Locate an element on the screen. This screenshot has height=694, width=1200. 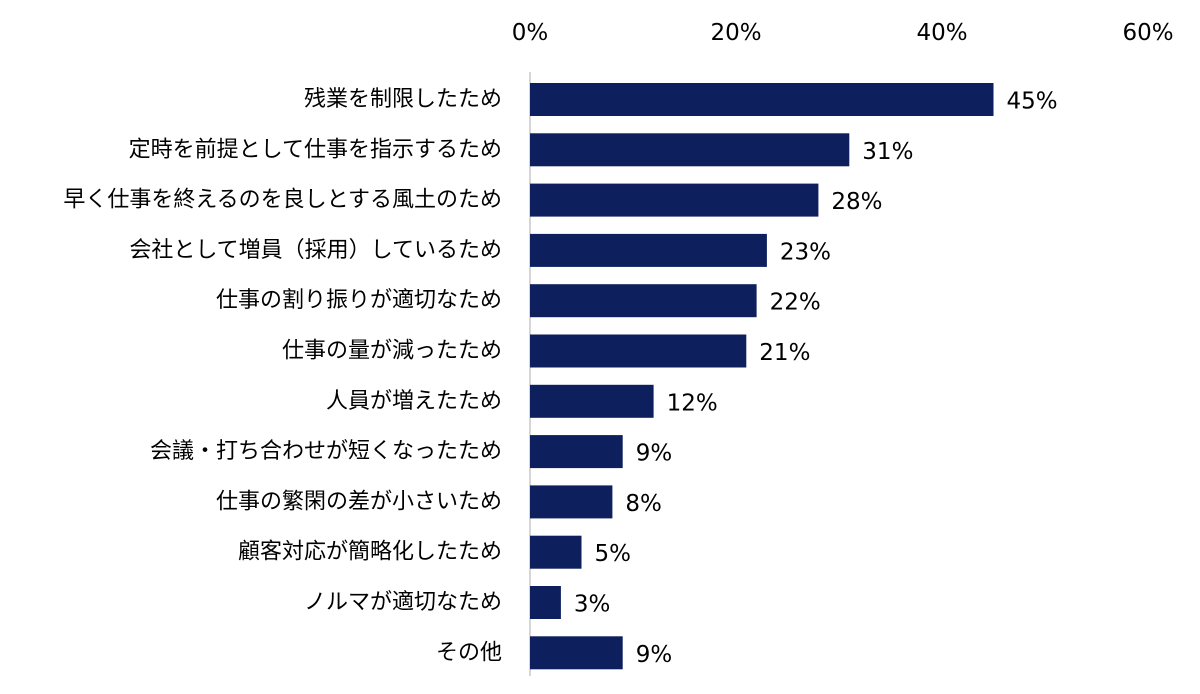
data-label: 23% is located at coordinates (805, 252).